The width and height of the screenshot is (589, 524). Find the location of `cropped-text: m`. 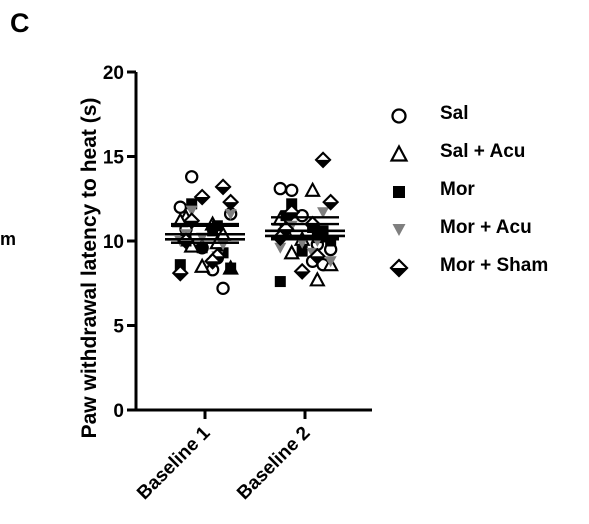

cropped-text: m is located at coordinates (8, 239).